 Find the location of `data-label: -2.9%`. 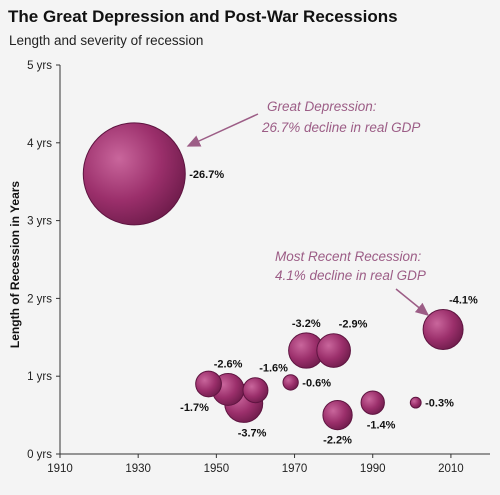

data-label: -2.9% is located at coordinates (353, 325).